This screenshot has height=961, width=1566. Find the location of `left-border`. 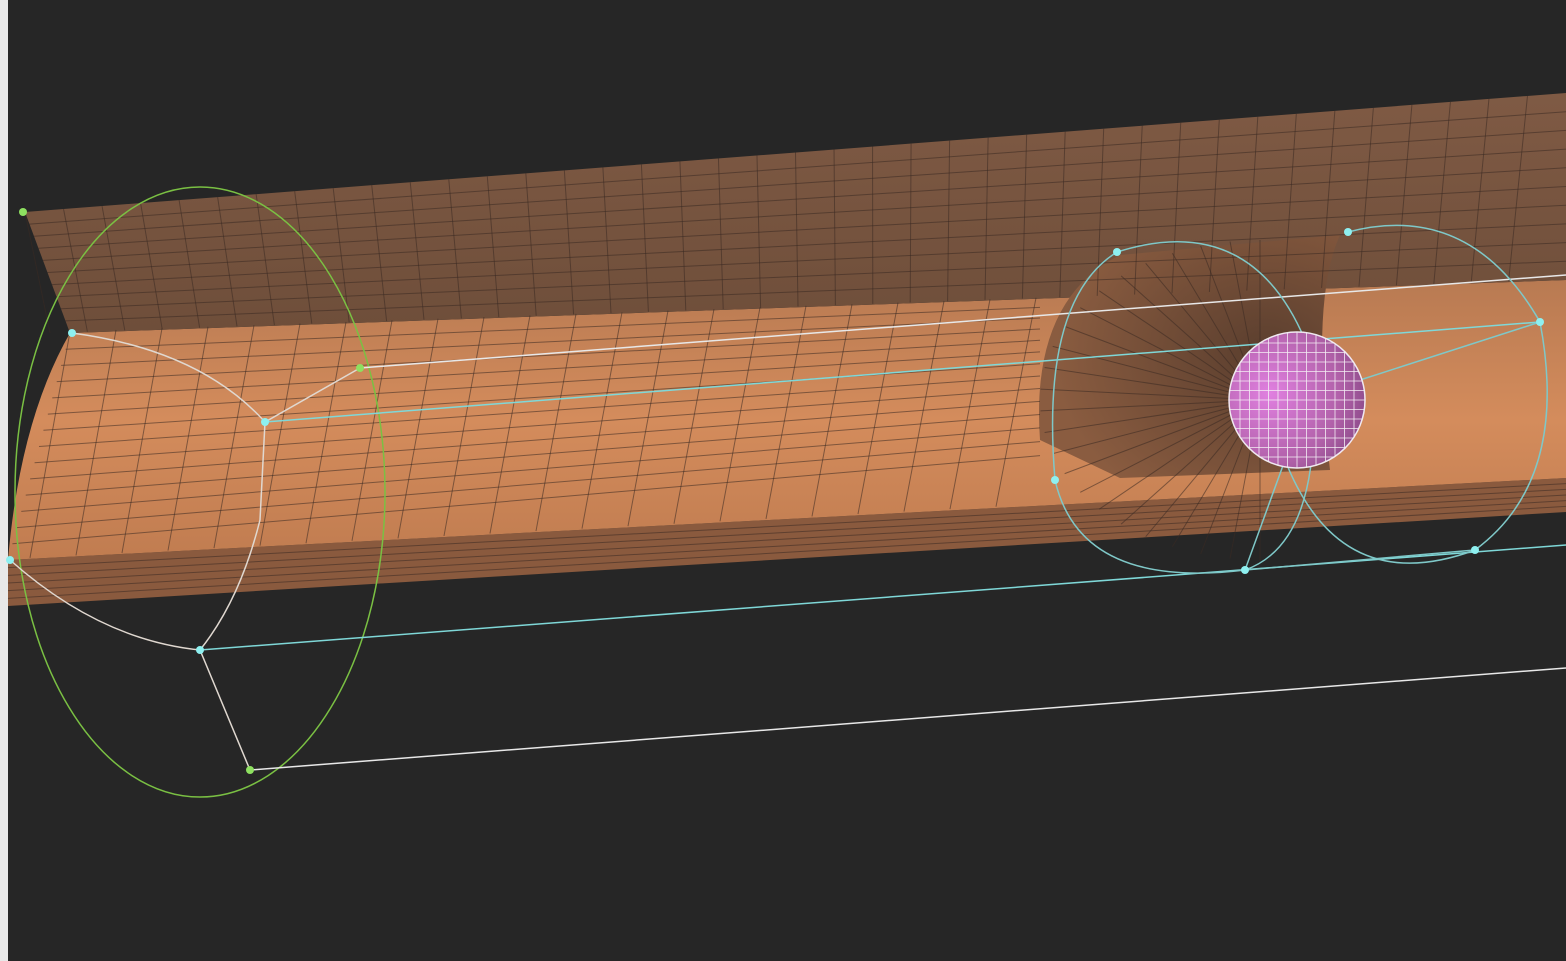

left-border is located at coordinates (4, 480).